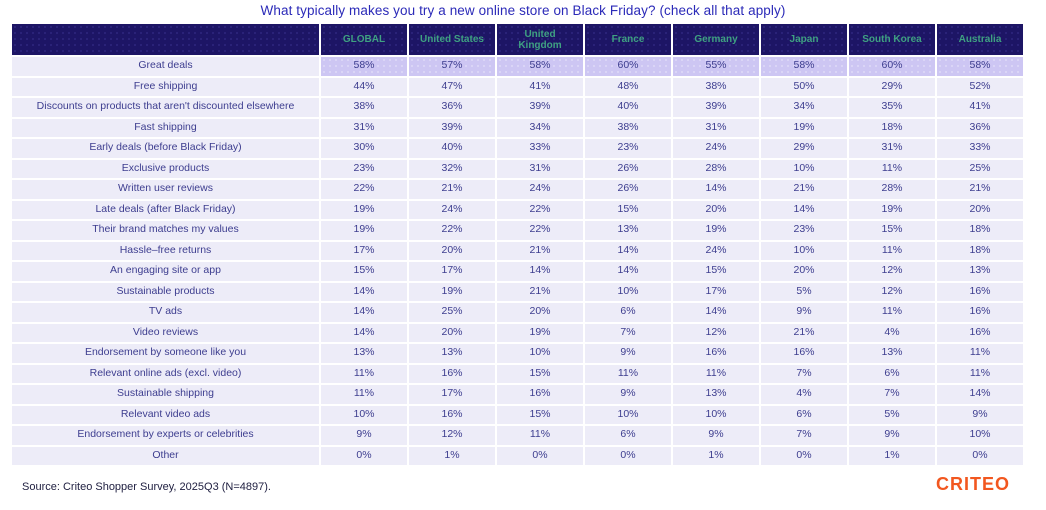  Describe the element at coordinates (980, 250) in the screenshot. I see `value-cell: 18%` at that location.